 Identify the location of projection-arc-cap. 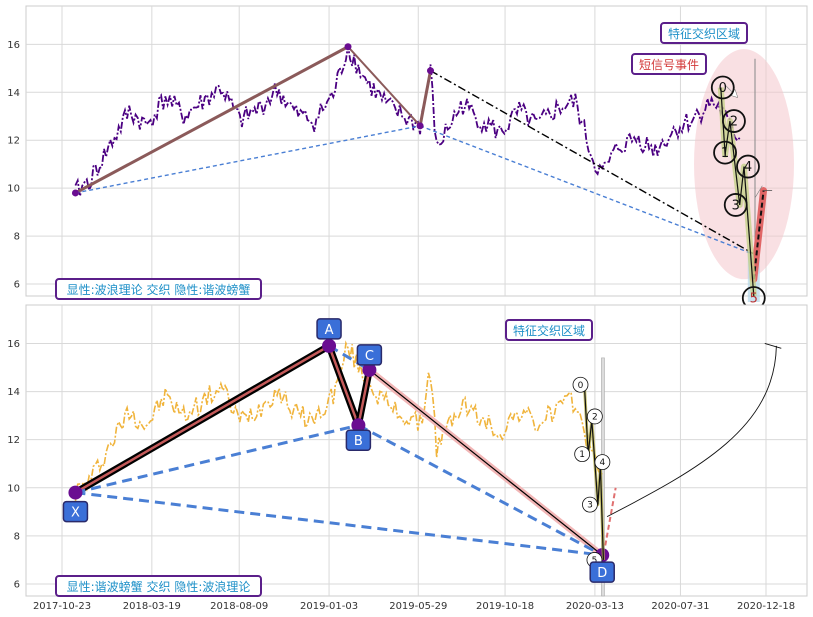
(773, 346).